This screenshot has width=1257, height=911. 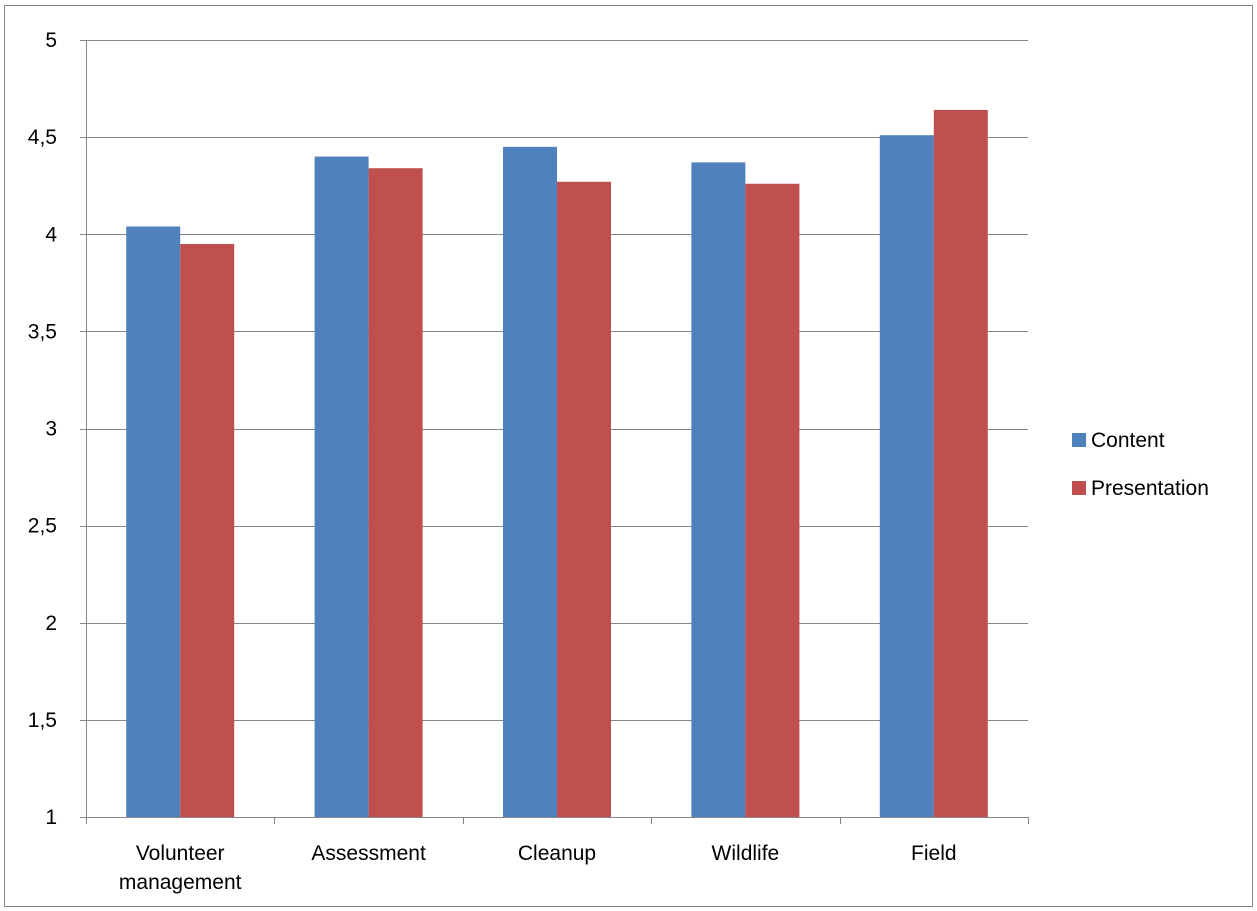 I want to click on legend: Content Presentation, so click(x=1140, y=464).